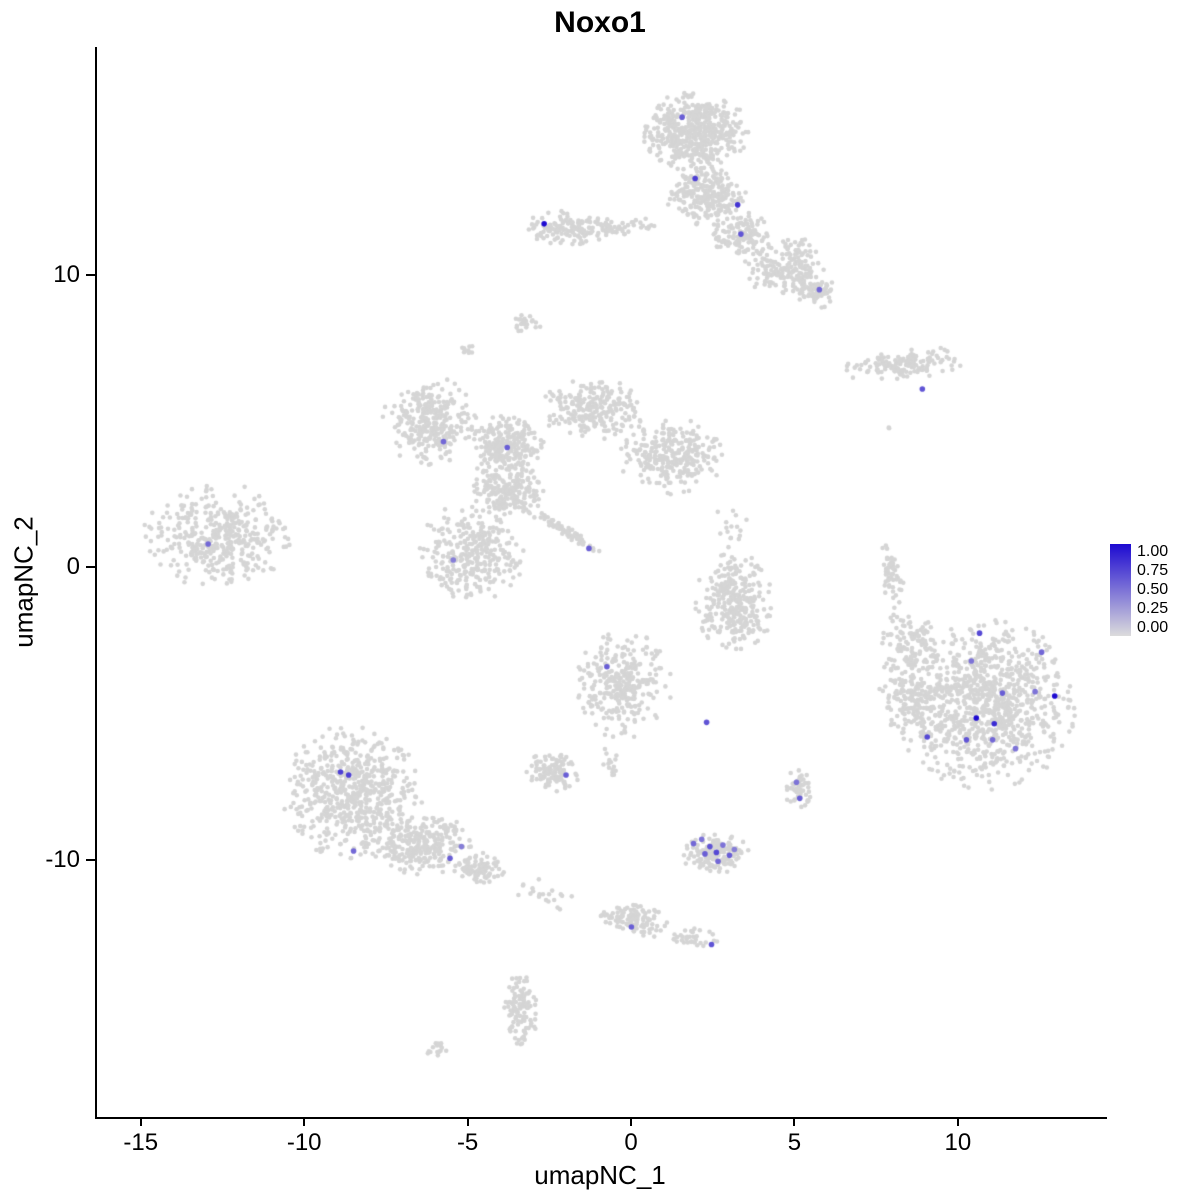 This screenshot has height=1200, width=1200. I want to click on x-tick-label: -5, so click(467, 1142).